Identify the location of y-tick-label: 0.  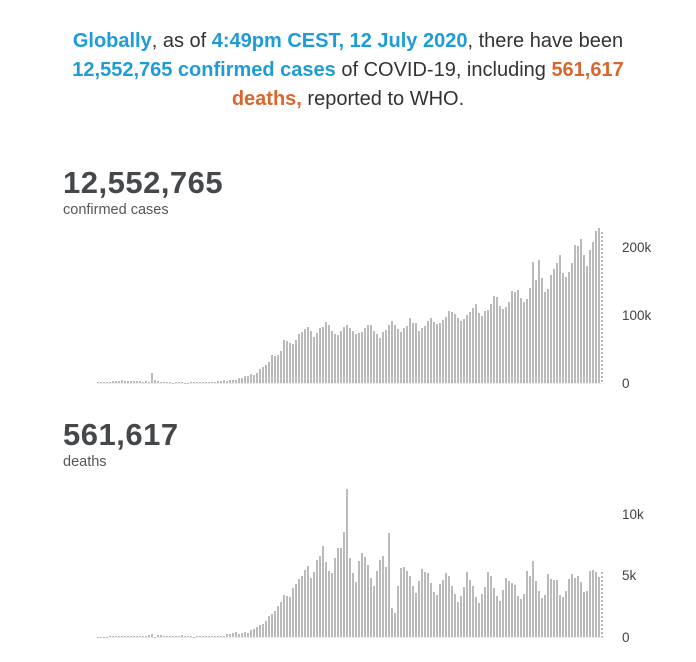
(626, 637).